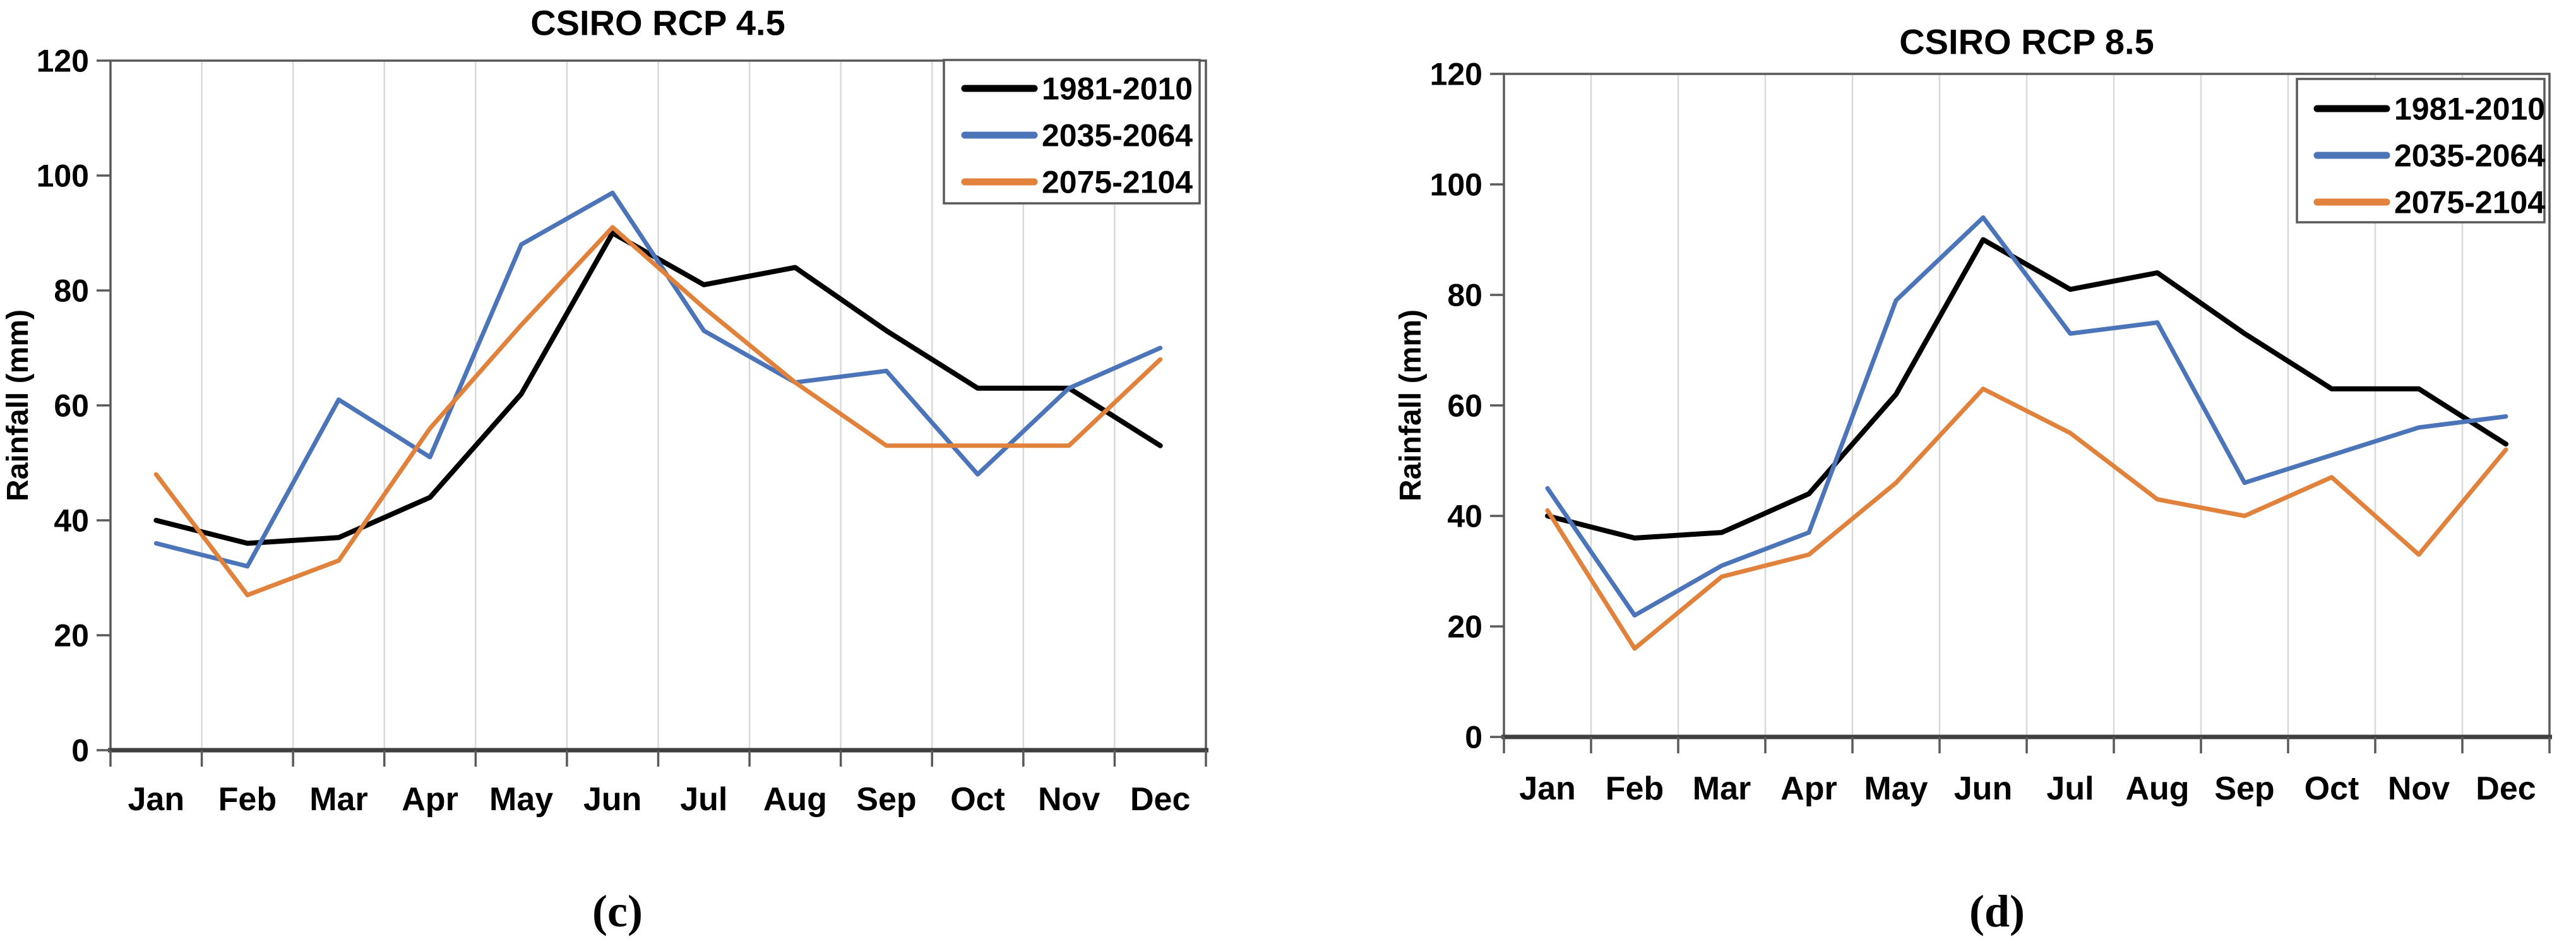  I want to click on chart-caption: (c), so click(617, 911).